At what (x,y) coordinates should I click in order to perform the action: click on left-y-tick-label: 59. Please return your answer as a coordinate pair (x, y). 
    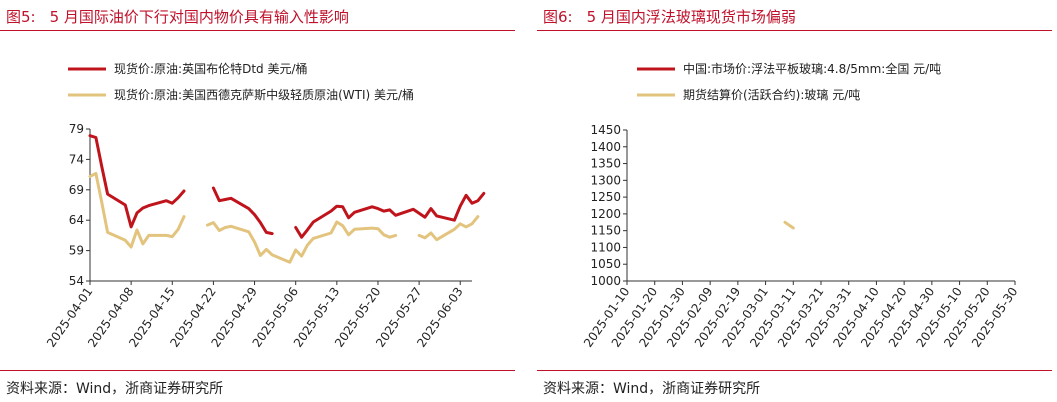
    Looking at the image, I should click on (76, 251).